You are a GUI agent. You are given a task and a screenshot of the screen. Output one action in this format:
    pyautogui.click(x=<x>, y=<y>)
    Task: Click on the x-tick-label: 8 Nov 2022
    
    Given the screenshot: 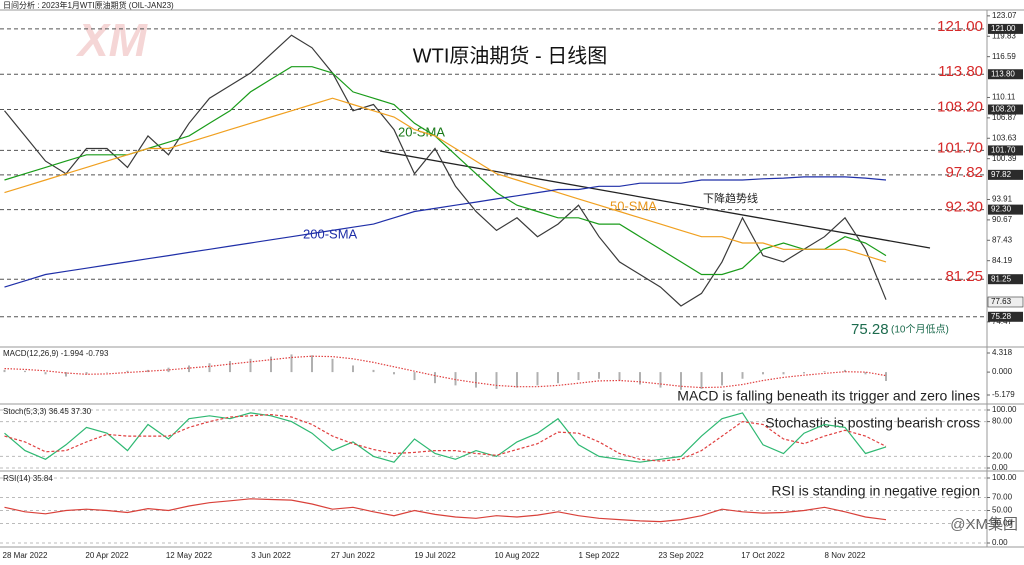 What is the action you would take?
    pyautogui.click(x=845, y=555)
    